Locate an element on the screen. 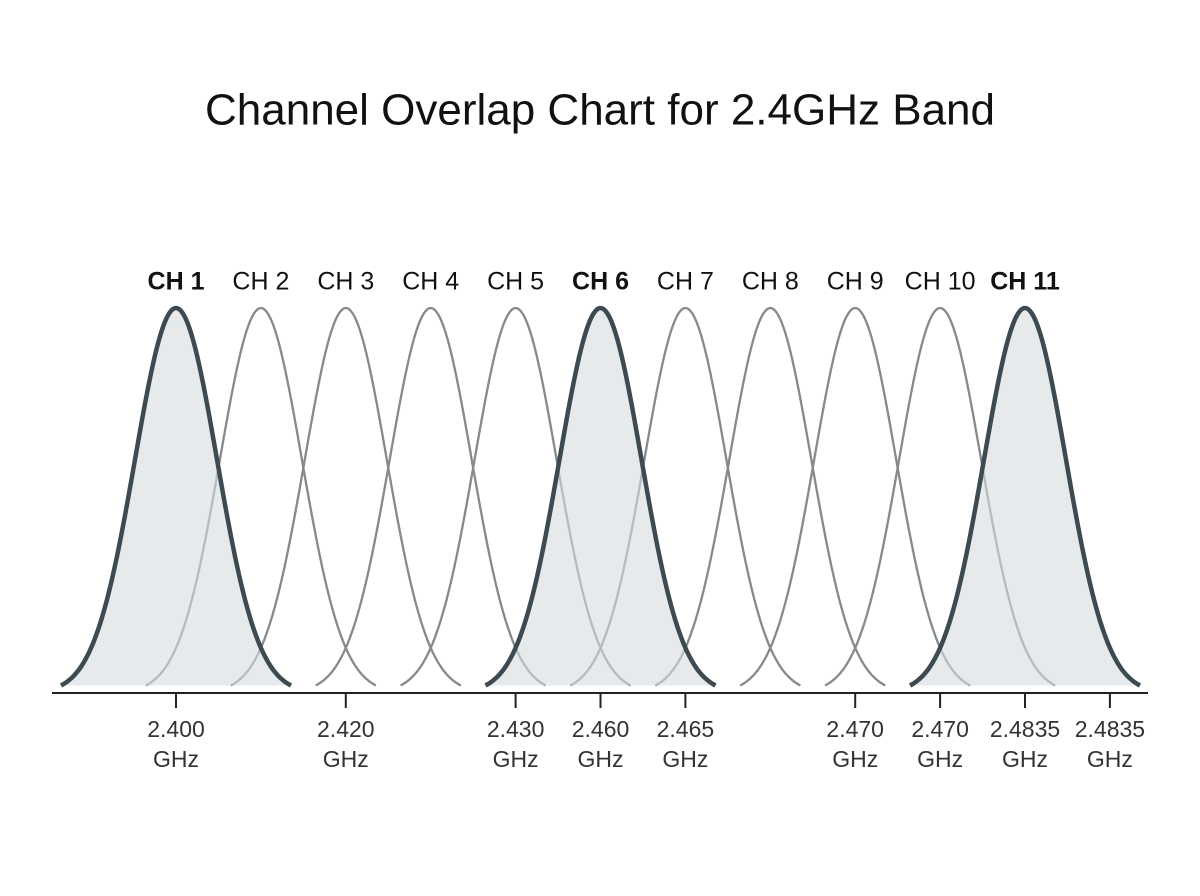 The height and width of the screenshot is (896, 1200). title: Channel Overlap Chart for 2.4GHz Band is located at coordinates (600, 110).